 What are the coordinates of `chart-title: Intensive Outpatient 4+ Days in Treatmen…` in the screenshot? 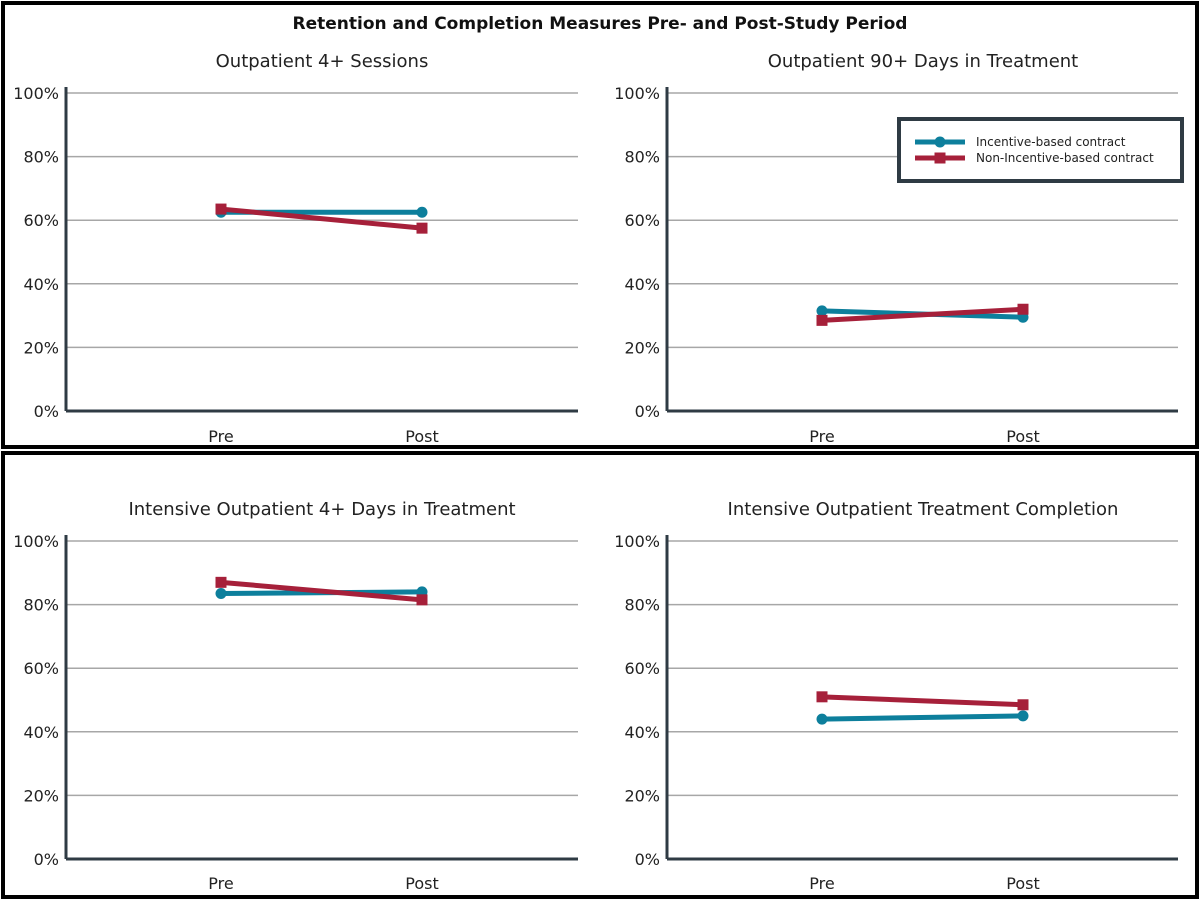 It's located at (321, 509).